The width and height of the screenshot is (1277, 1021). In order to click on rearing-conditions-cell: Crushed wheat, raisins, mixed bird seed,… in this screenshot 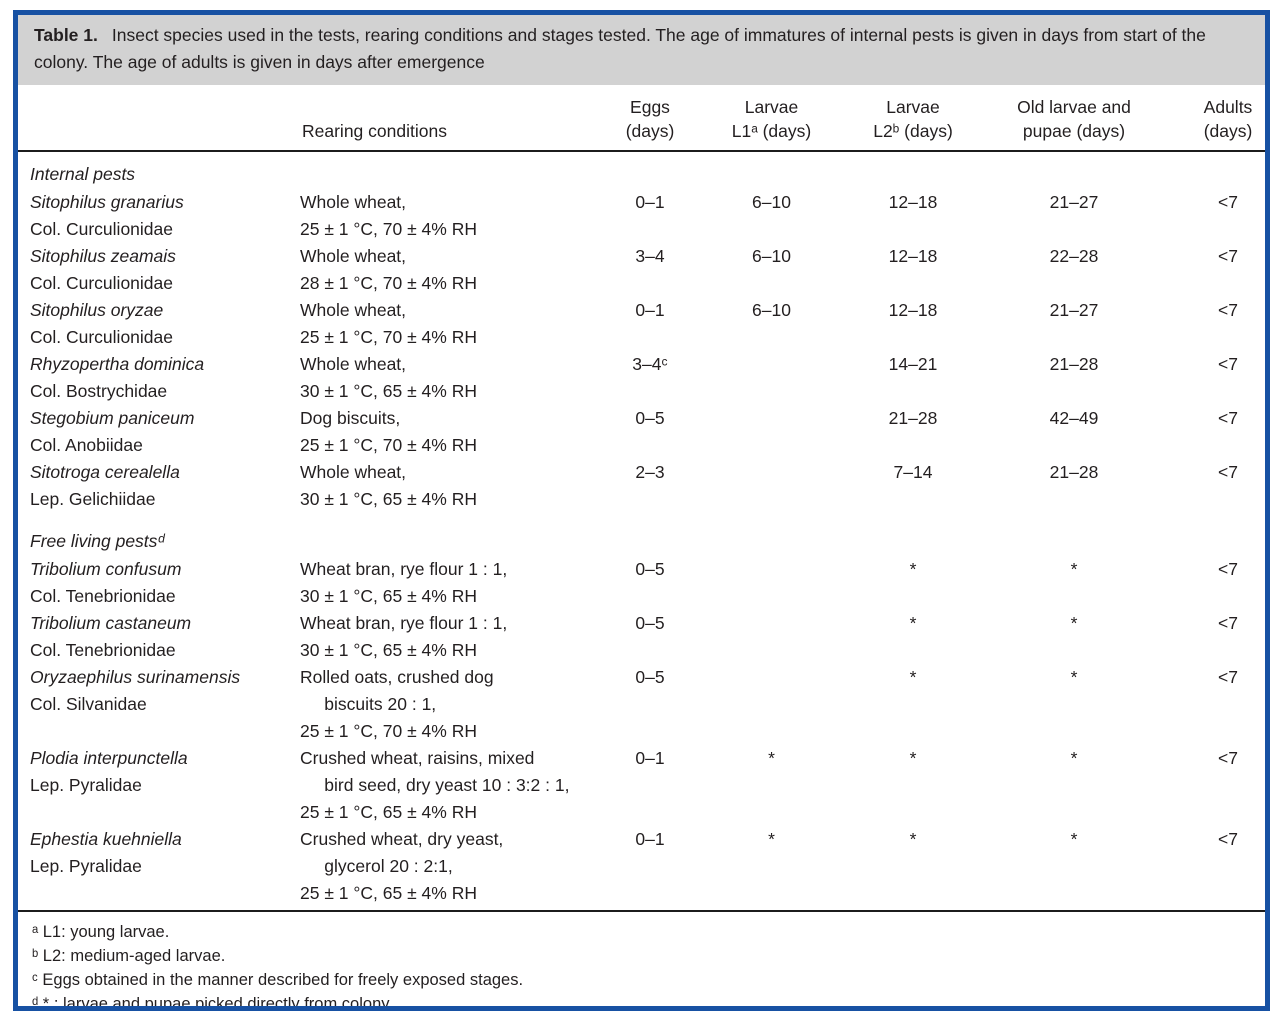, I will do `click(445, 785)`.